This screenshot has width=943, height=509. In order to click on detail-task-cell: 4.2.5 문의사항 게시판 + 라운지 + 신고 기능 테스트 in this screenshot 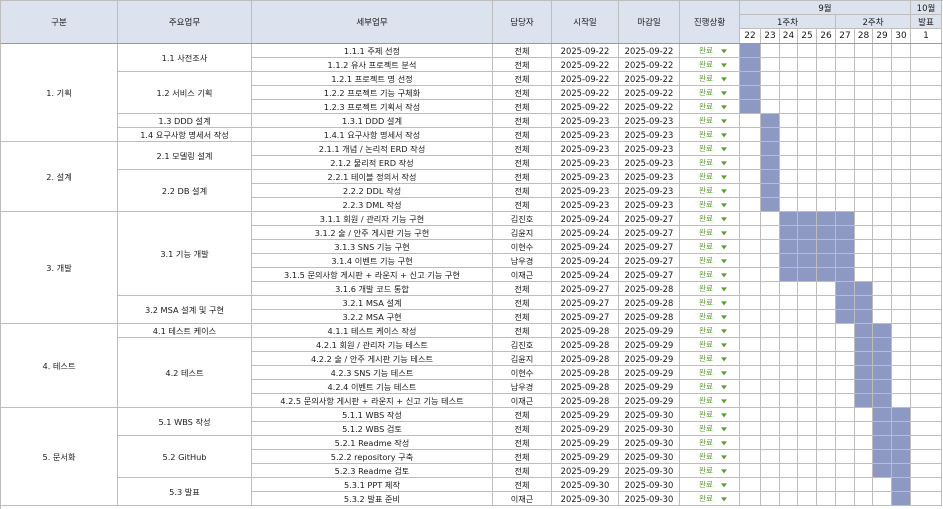, I will do `click(372, 401)`.